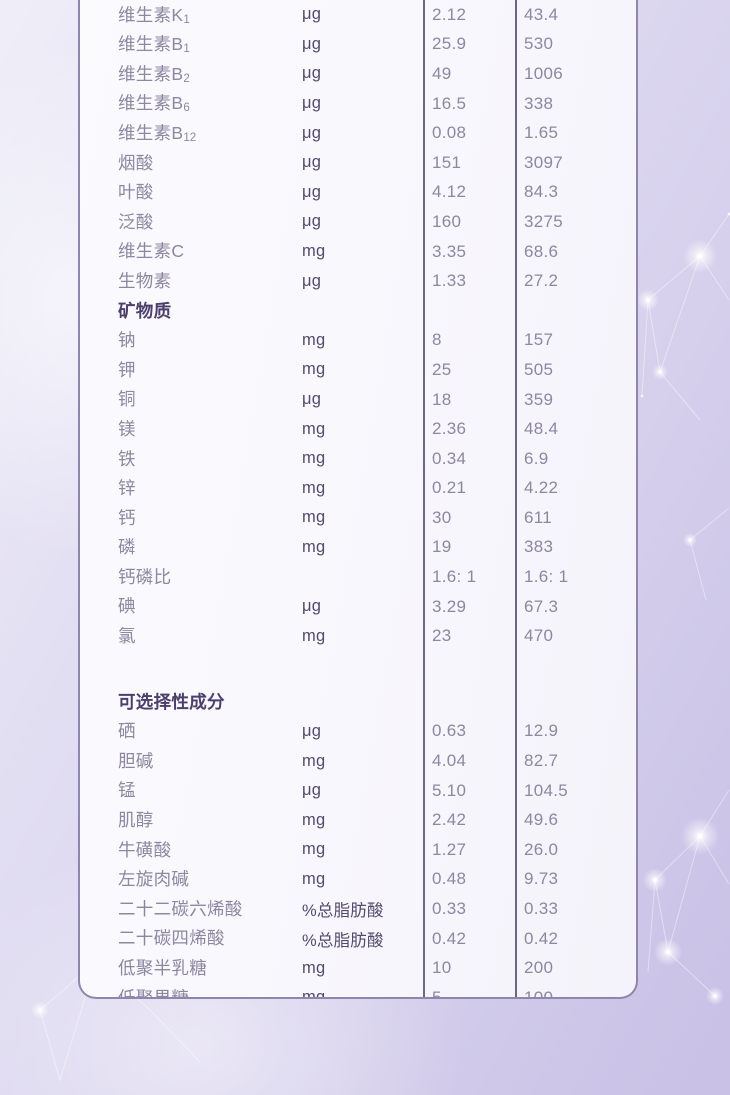  I want to click on column-divider-left, so click(424, 498).